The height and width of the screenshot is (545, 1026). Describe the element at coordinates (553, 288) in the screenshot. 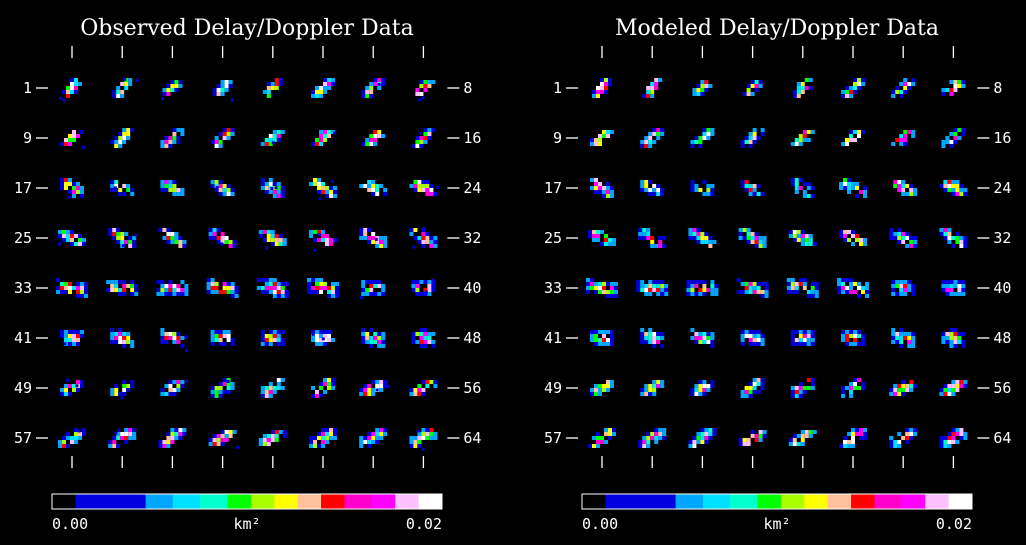

I see `row-label-left: 33` at that location.